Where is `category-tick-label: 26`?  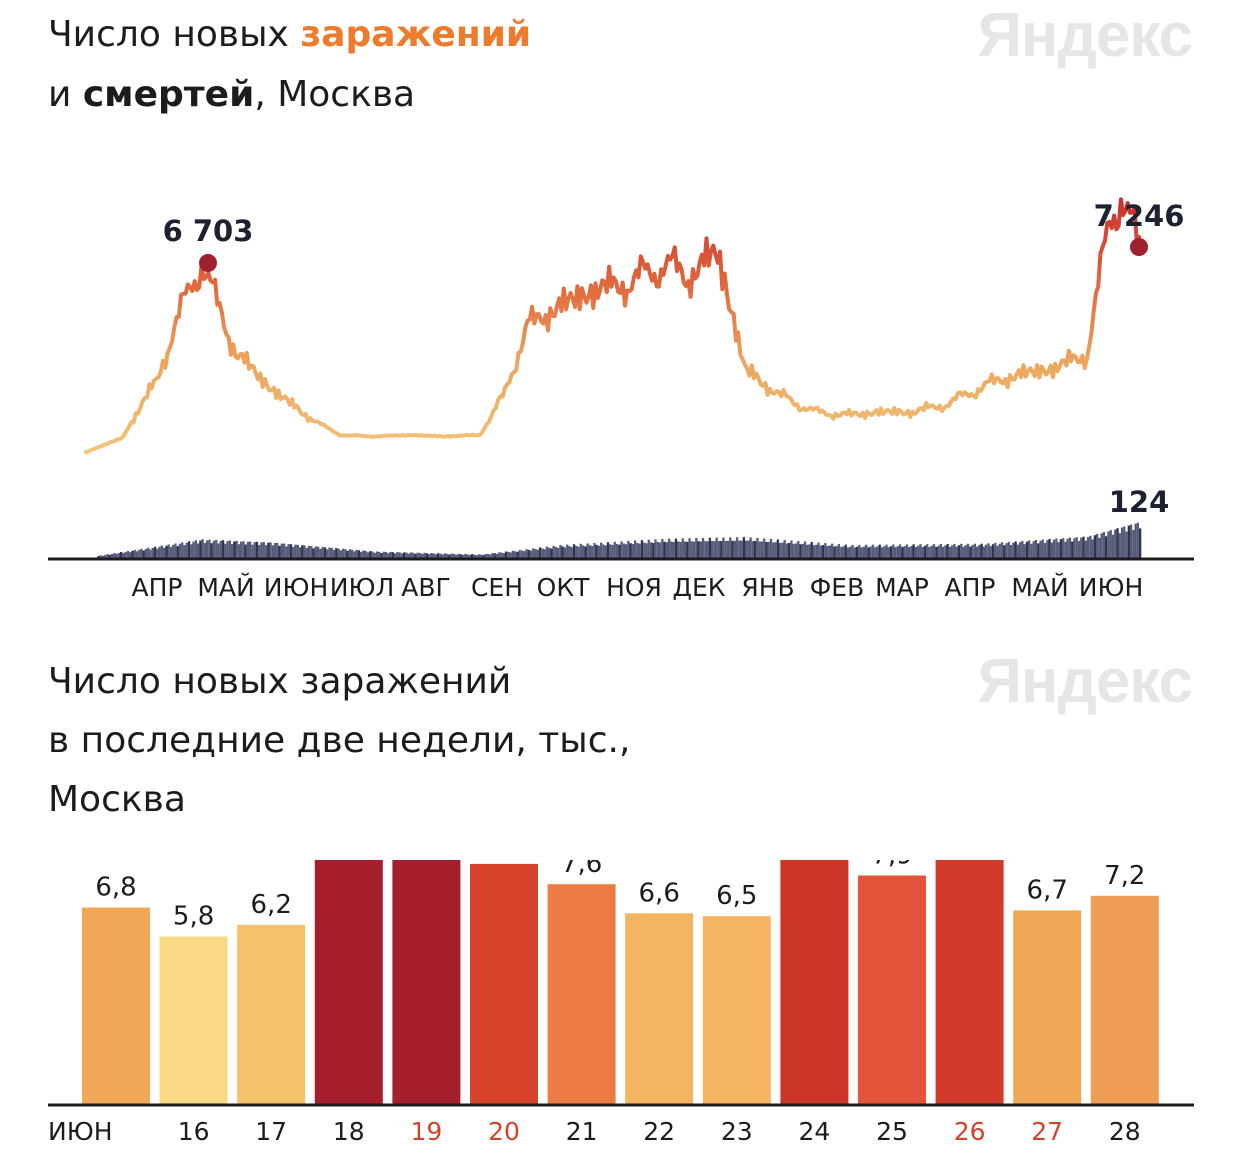
category-tick-label: 26 is located at coordinates (970, 1131).